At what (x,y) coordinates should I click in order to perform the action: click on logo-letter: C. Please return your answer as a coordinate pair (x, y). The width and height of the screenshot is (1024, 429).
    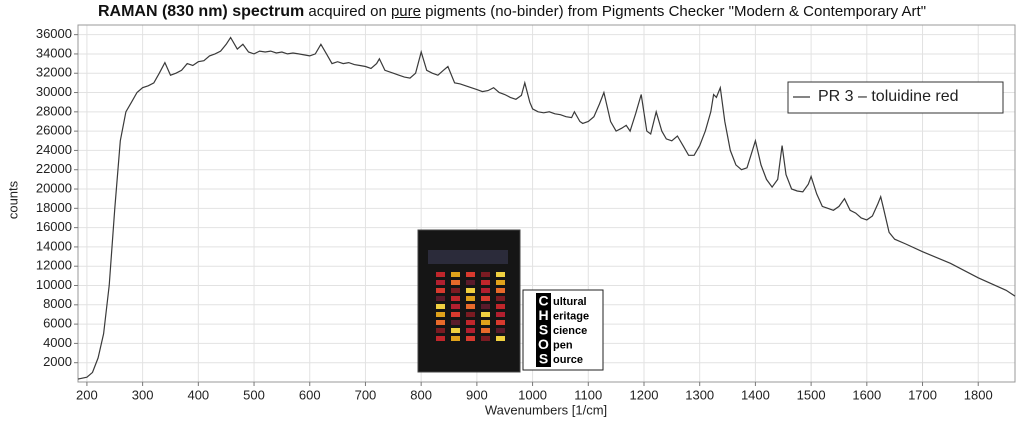
    Looking at the image, I should click on (543, 301).